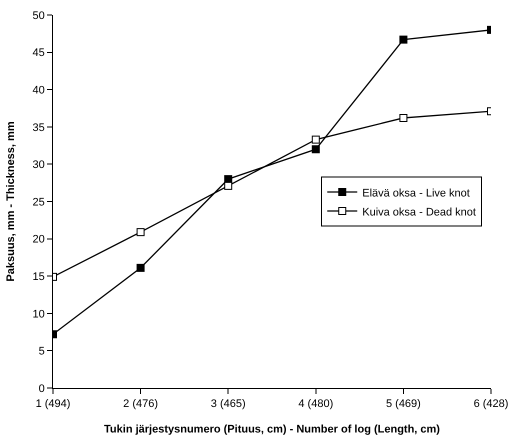 The width and height of the screenshot is (521, 443). I want to click on y-tick-label: 50, so click(38, 16).